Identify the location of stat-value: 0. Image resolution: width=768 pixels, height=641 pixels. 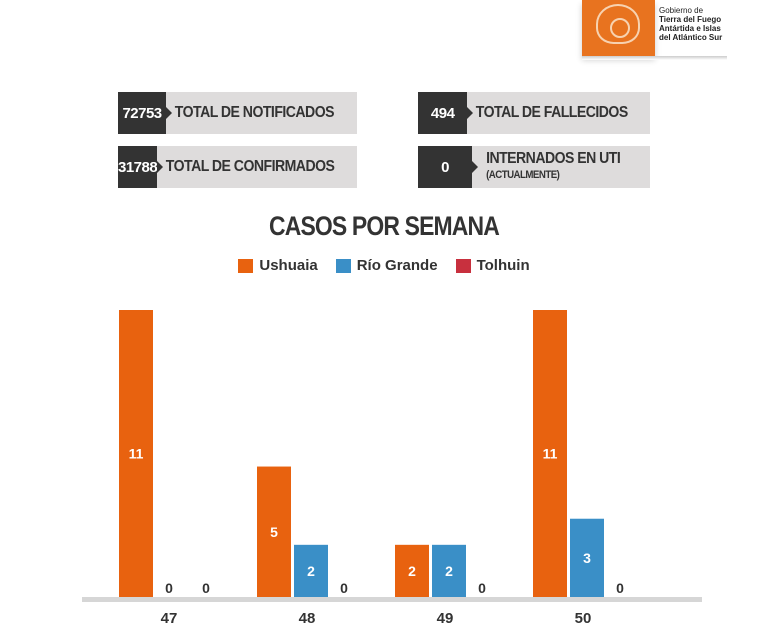
(448, 167).